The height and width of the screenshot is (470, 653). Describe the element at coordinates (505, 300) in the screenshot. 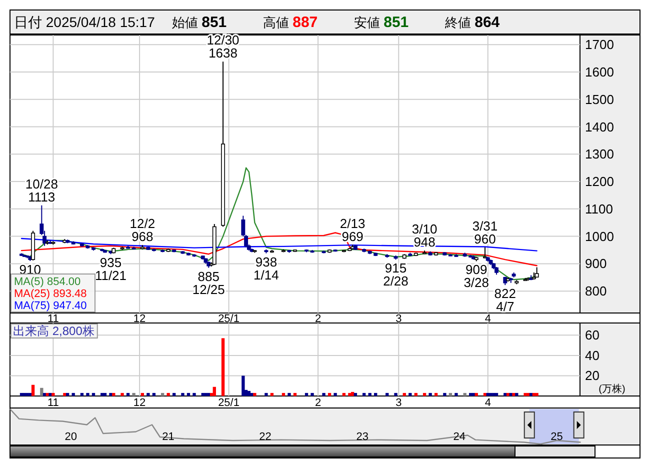

I see `annotation: 822 4/7` at that location.